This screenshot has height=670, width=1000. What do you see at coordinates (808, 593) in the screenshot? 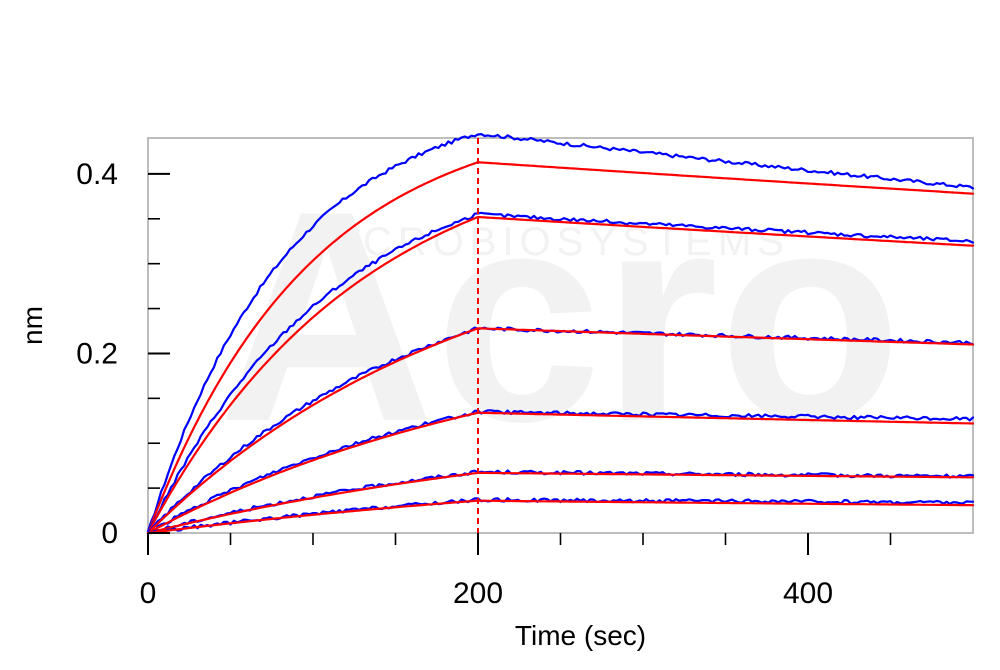
I see `x-tick-label: 400` at bounding box center [808, 593].